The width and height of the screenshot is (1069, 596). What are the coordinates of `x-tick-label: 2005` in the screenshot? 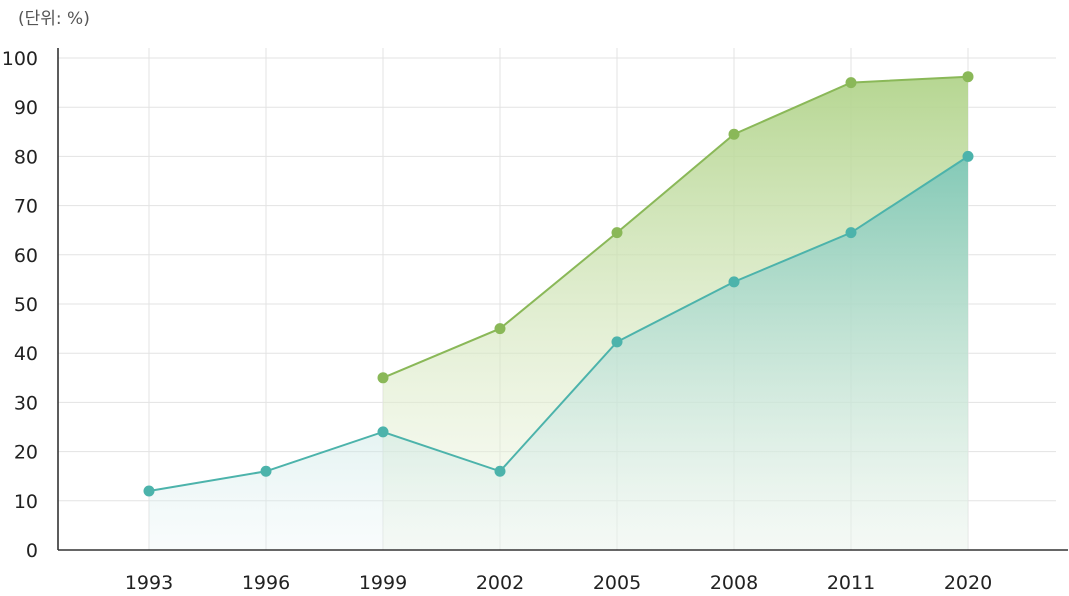 It's located at (617, 583).